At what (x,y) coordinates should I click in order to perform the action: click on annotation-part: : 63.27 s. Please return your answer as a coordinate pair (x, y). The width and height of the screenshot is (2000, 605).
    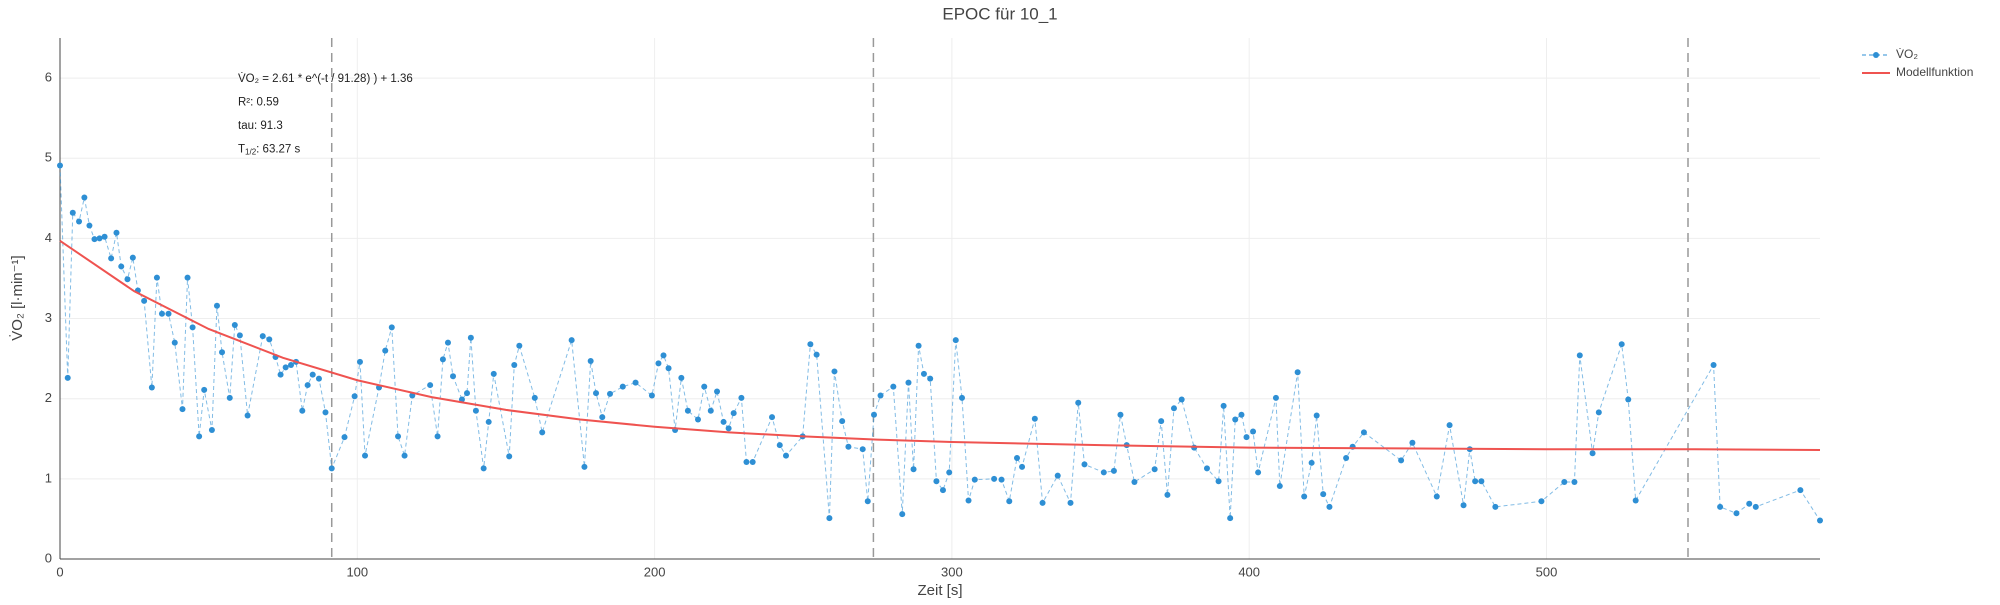
    Looking at the image, I should click on (278, 150).